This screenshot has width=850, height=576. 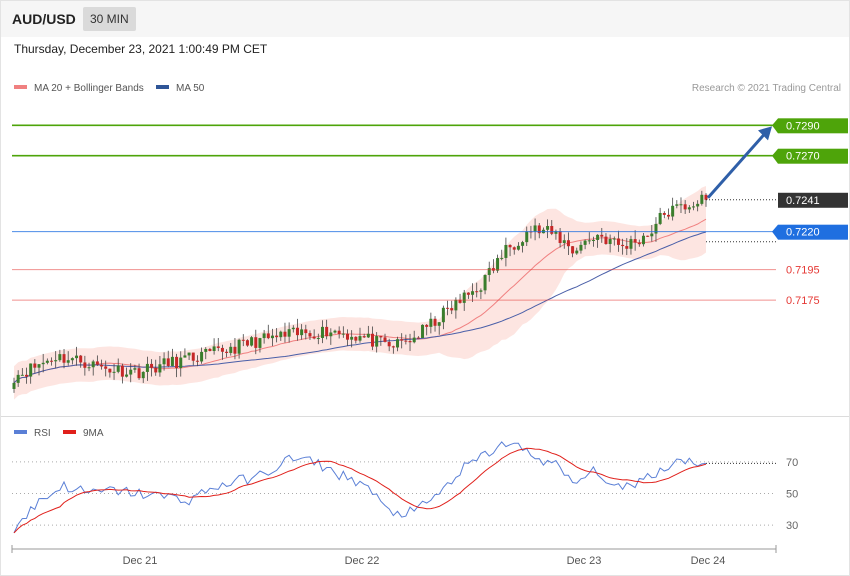 What do you see at coordinates (140, 561) in the screenshot?
I see `time-tick-label: Dec 21` at bounding box center [140, 561].